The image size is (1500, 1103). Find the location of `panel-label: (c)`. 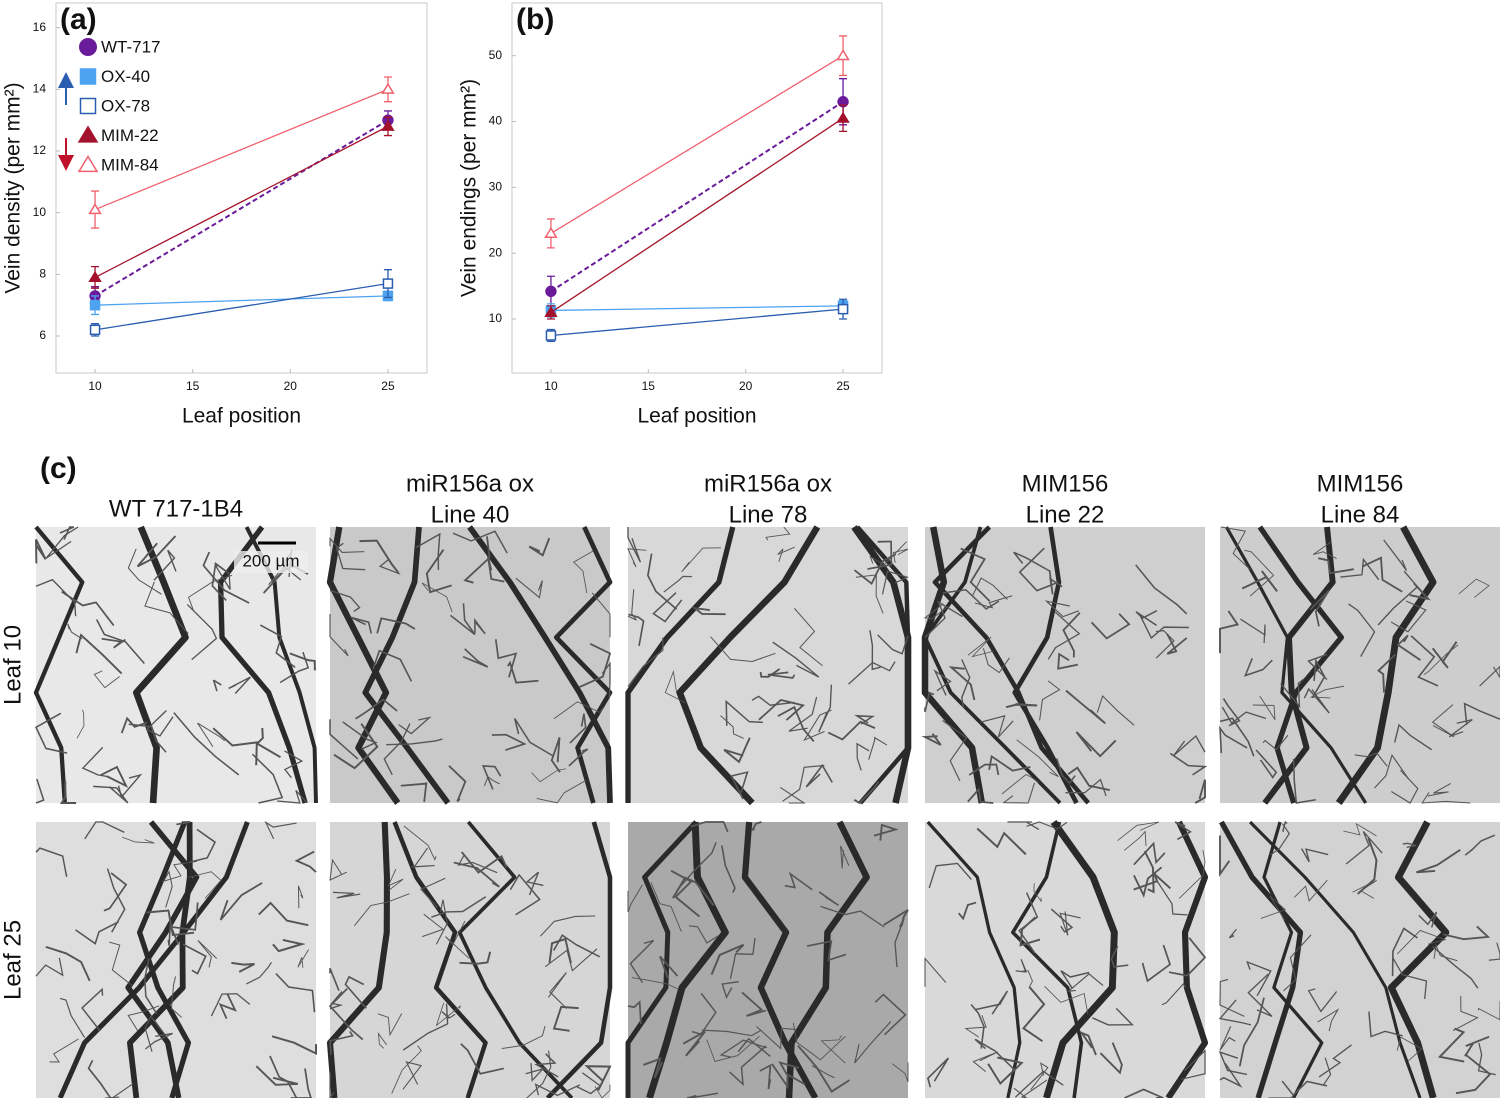

panel-label: (c) is located at coordinates (58, 468).